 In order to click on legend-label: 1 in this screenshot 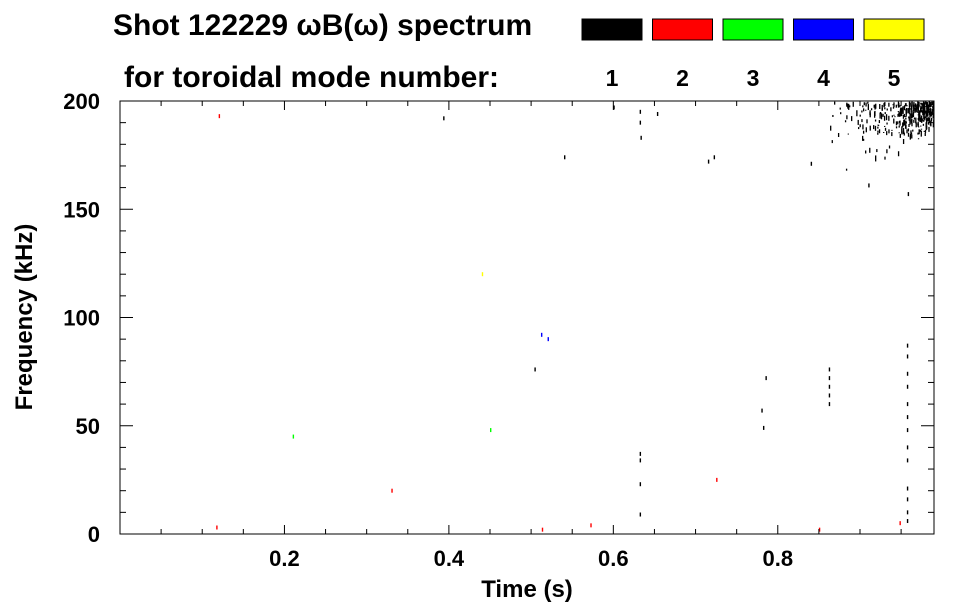, I will do `click(612, 78)`.